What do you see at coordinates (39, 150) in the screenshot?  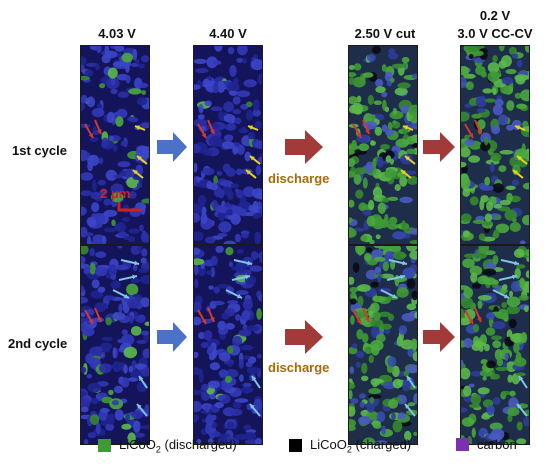 I see `row-label-1st-cycle: 1st cycle` at bounding box center [39, 150].